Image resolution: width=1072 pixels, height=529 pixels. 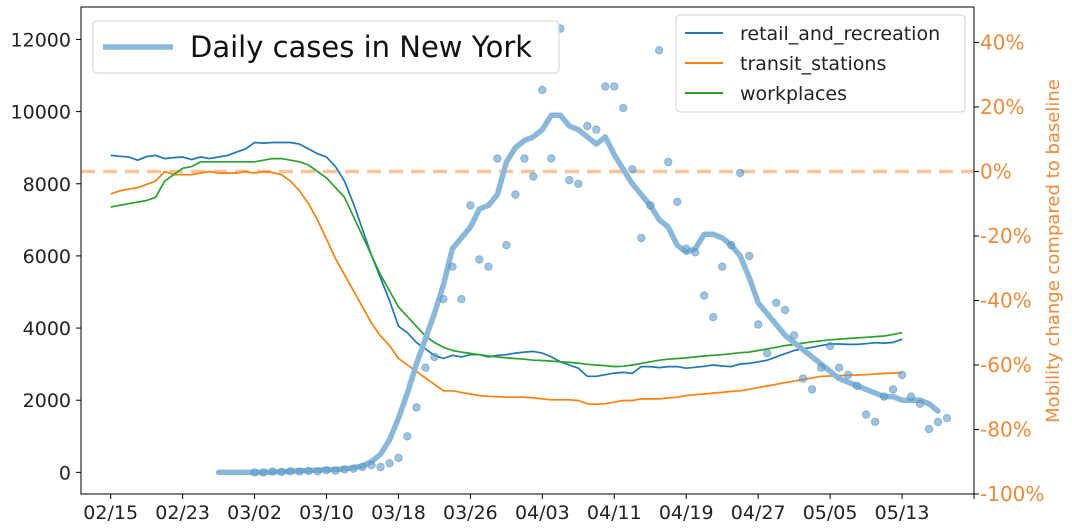 I want to click on right-axis-tick-label: 0%, so click(x=996, y=171).